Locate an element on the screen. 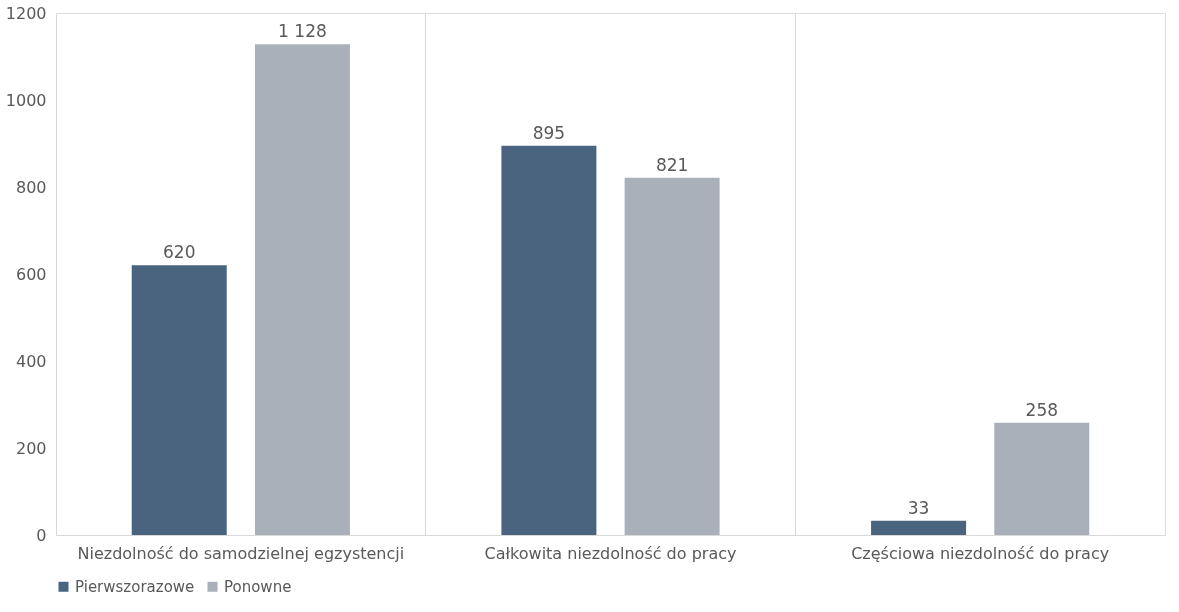  x-tick-label: Całkowita niezdolność do pracy is located at coordinates (610, 553).